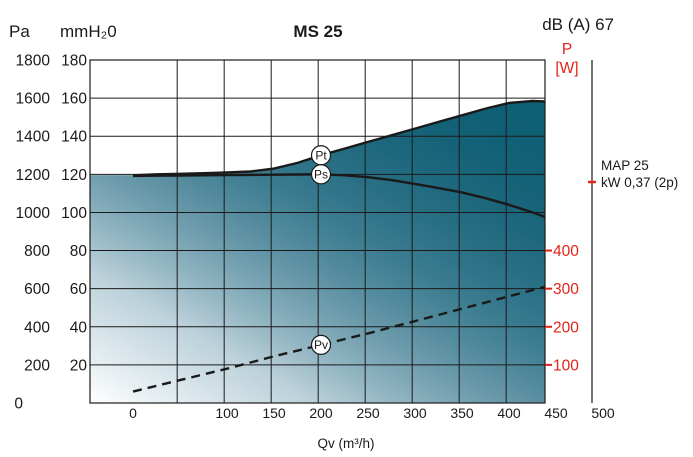  Describe the element at coordinates (639, 182) in the screenshot. I see `motor-spec: kW 0,37 (2p)` at that location.